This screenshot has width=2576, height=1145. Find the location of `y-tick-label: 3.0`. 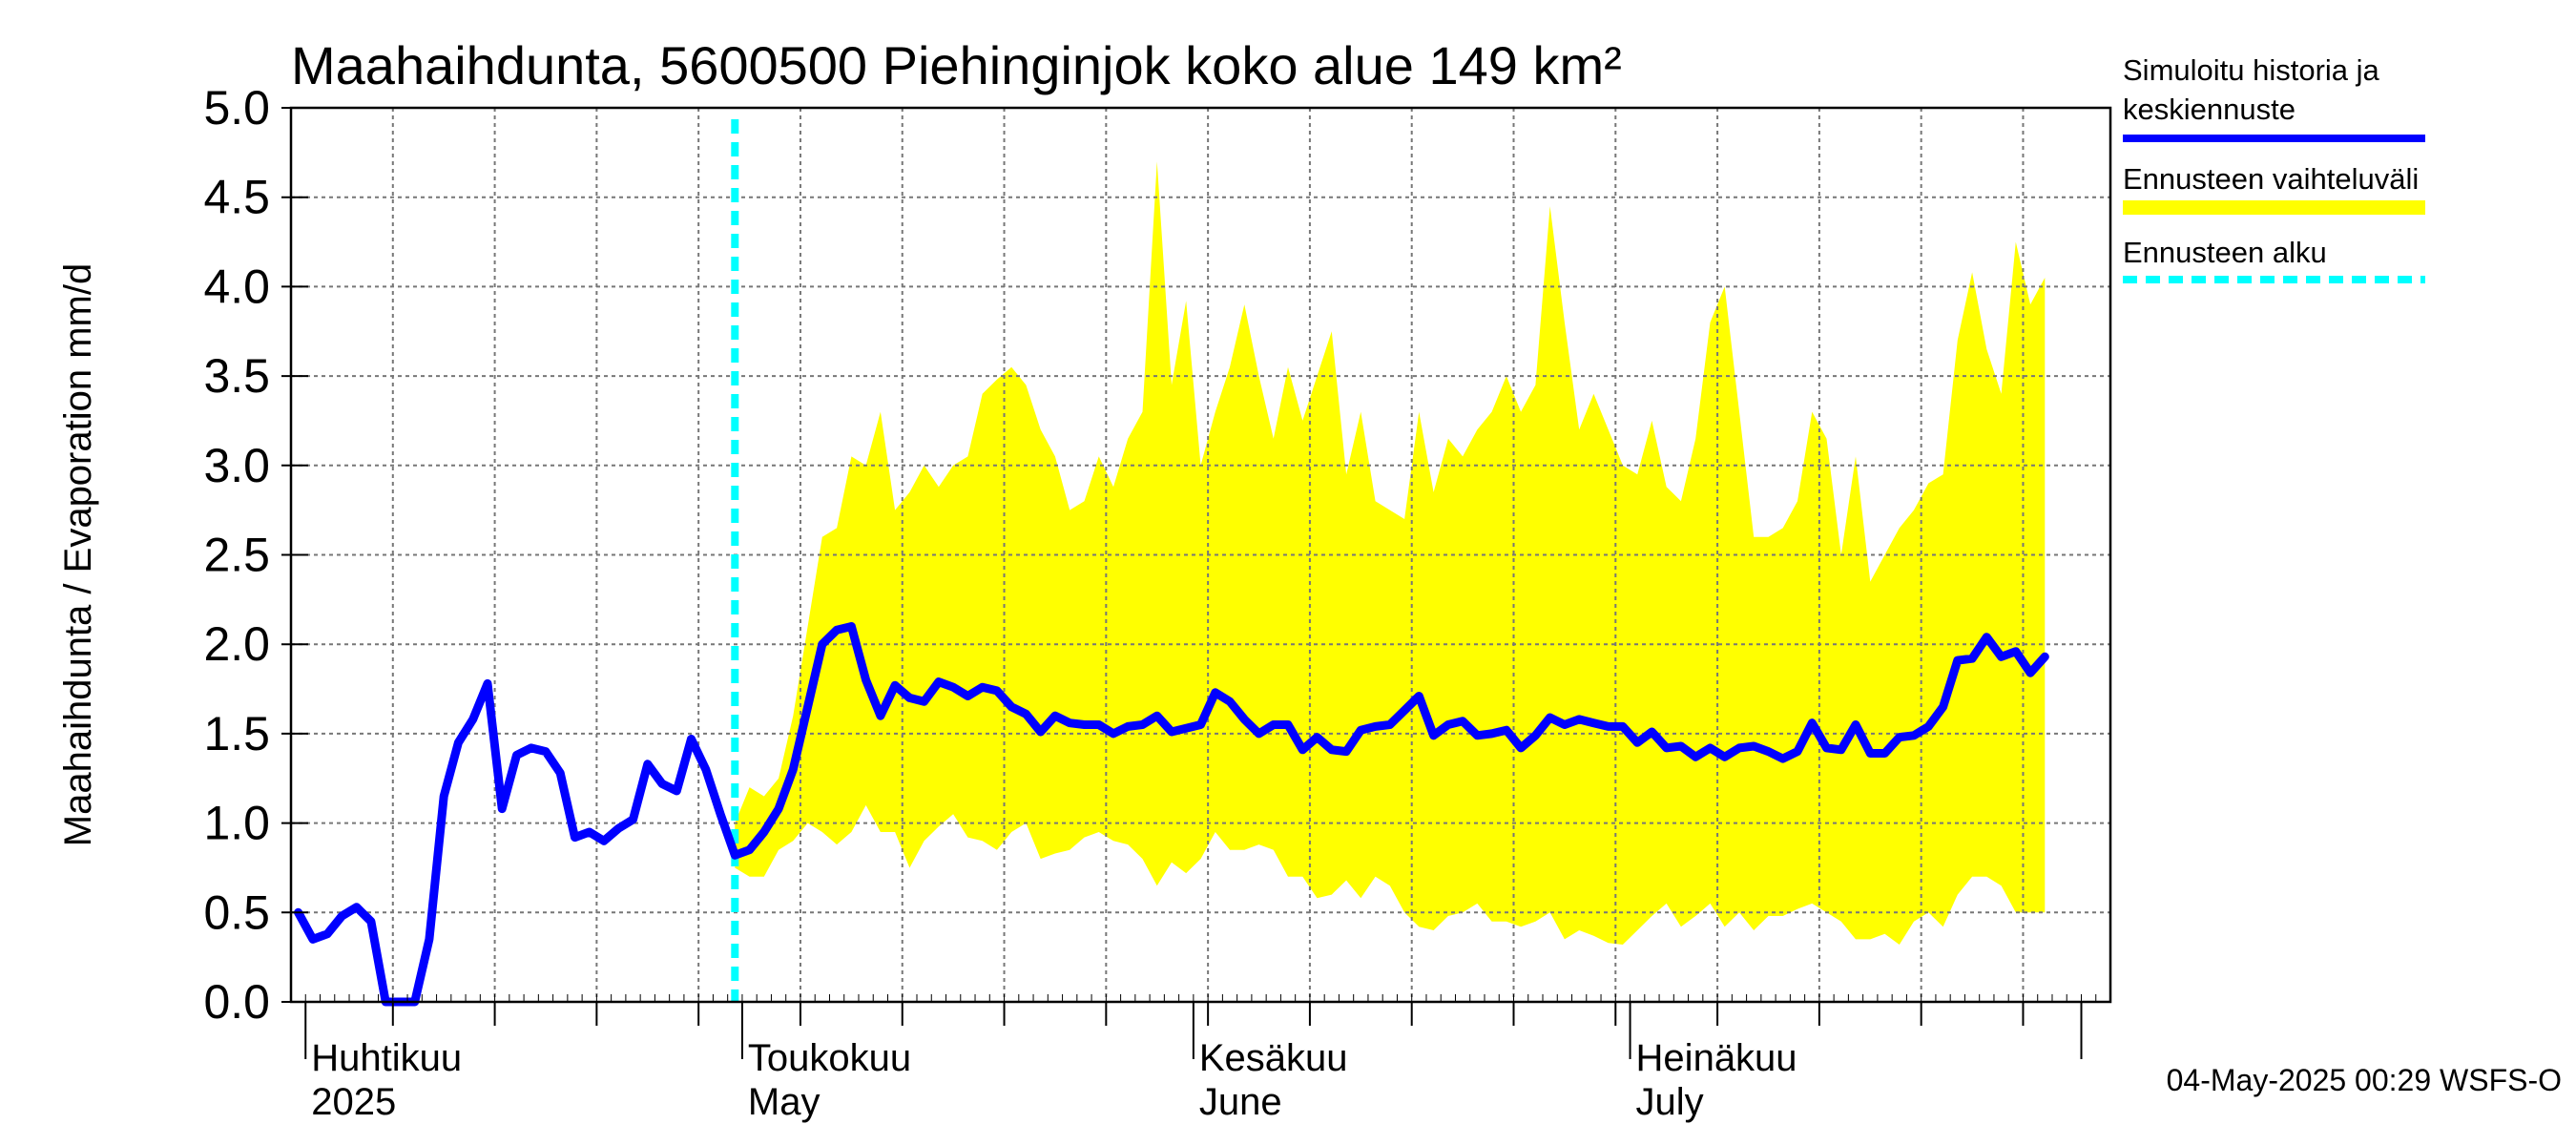

y-tick-label: 3.0 is located at coordinates (236, 465).